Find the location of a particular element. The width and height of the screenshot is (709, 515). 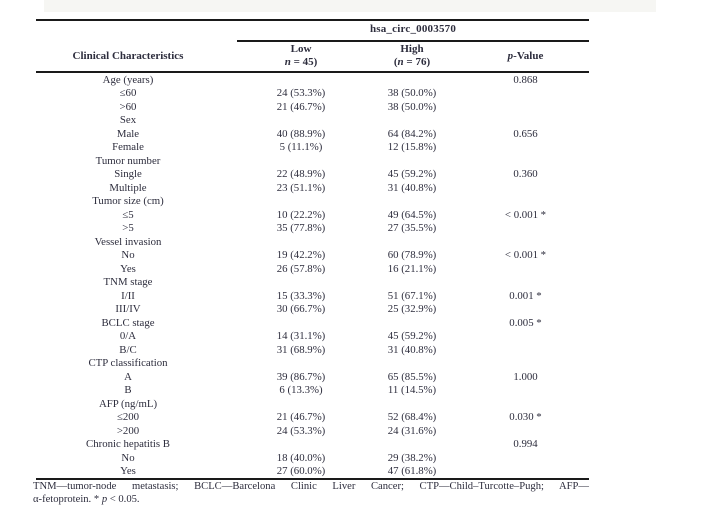

table-row: I/II 15 (33.3%) 51 (67.1%) 0.001 * is located at coordinates (312, 296).